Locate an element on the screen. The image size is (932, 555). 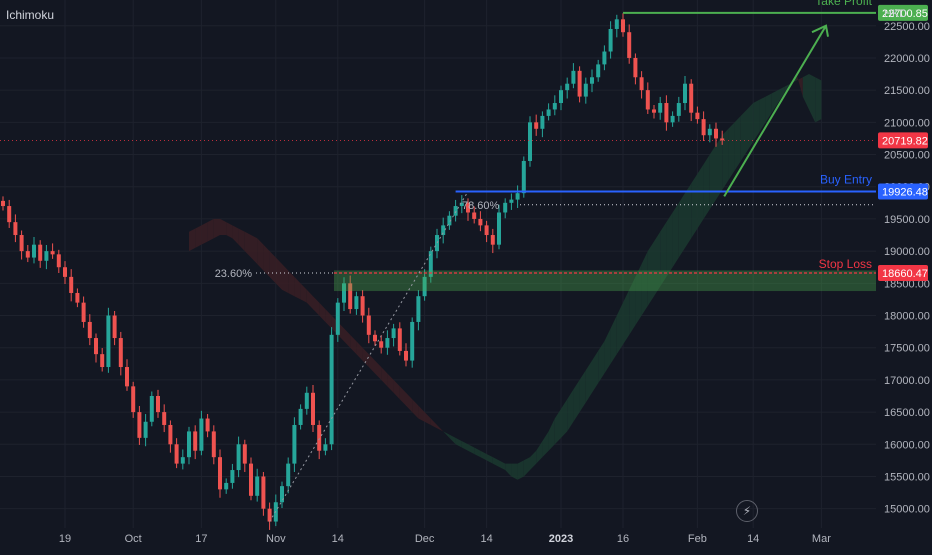
y-tick-label: 17000.00 is located at coordinates (907, 381).